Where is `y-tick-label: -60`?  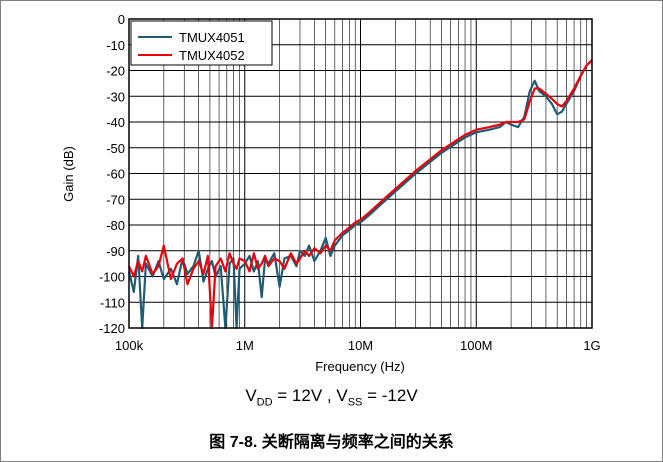
y-tick-label: -60 is located at coordinates (115, 174).